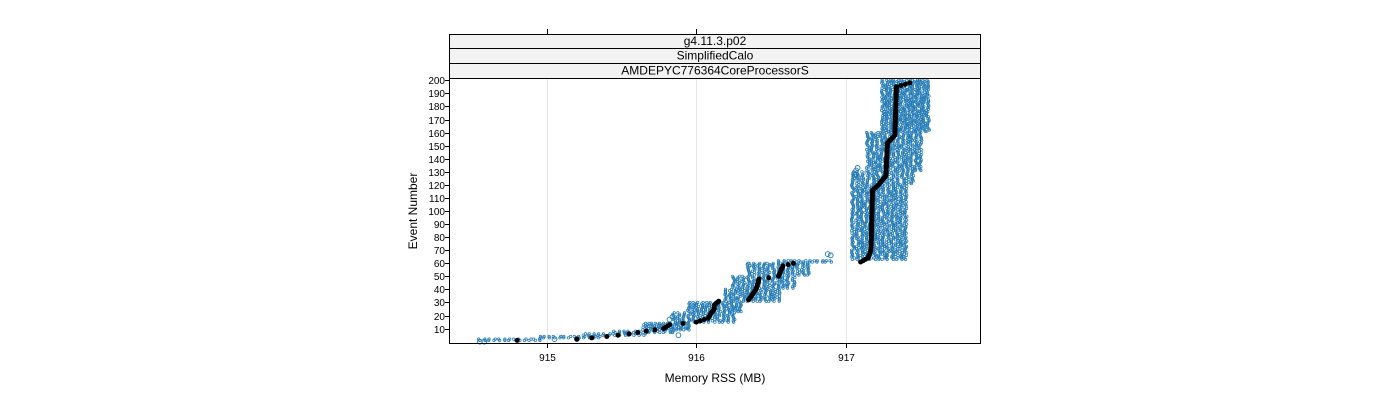 The image size is (1400, 400). Describe the element at coordinates (436, 121) in the screenshot. I see `y-tick-label: 170` at that location.